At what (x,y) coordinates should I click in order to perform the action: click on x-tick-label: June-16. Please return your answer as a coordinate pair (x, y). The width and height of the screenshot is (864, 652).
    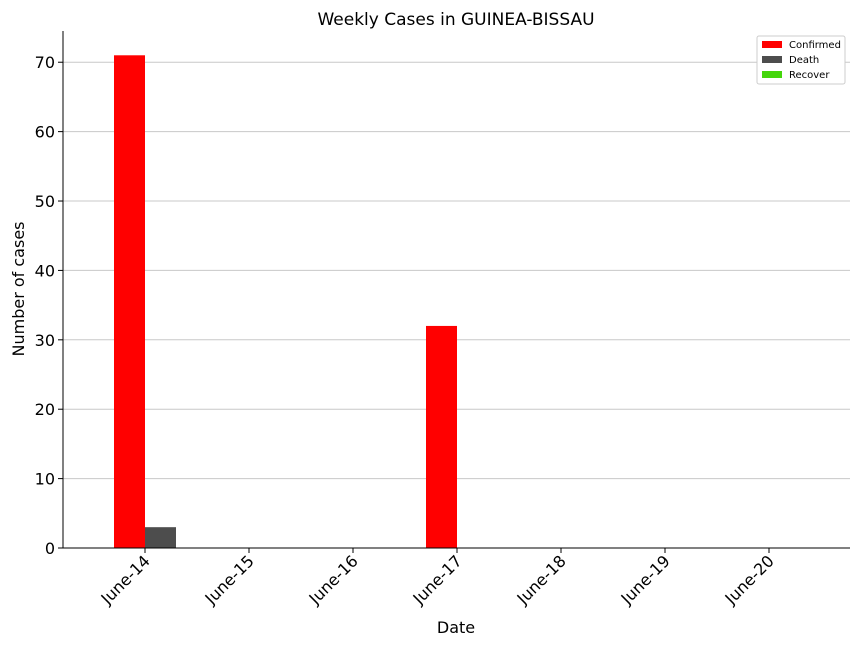
    Looking at the image, I should click on (333, 579).